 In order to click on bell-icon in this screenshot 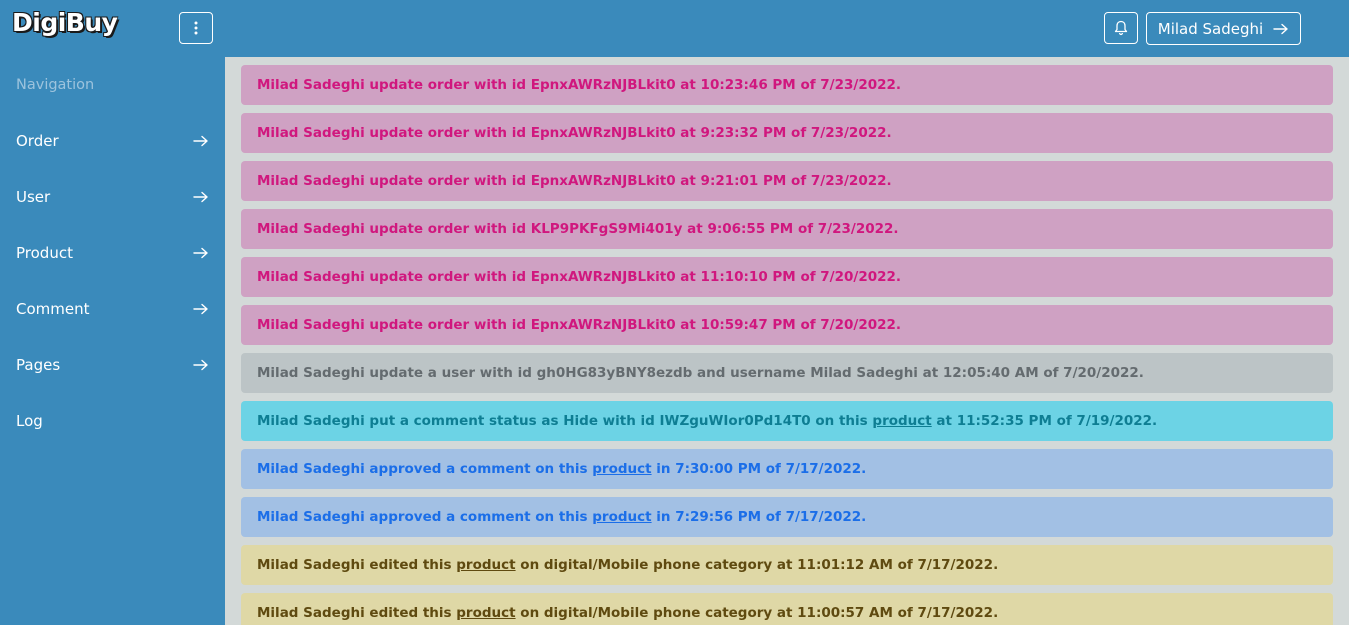, I will do `click(1121, 28)`.